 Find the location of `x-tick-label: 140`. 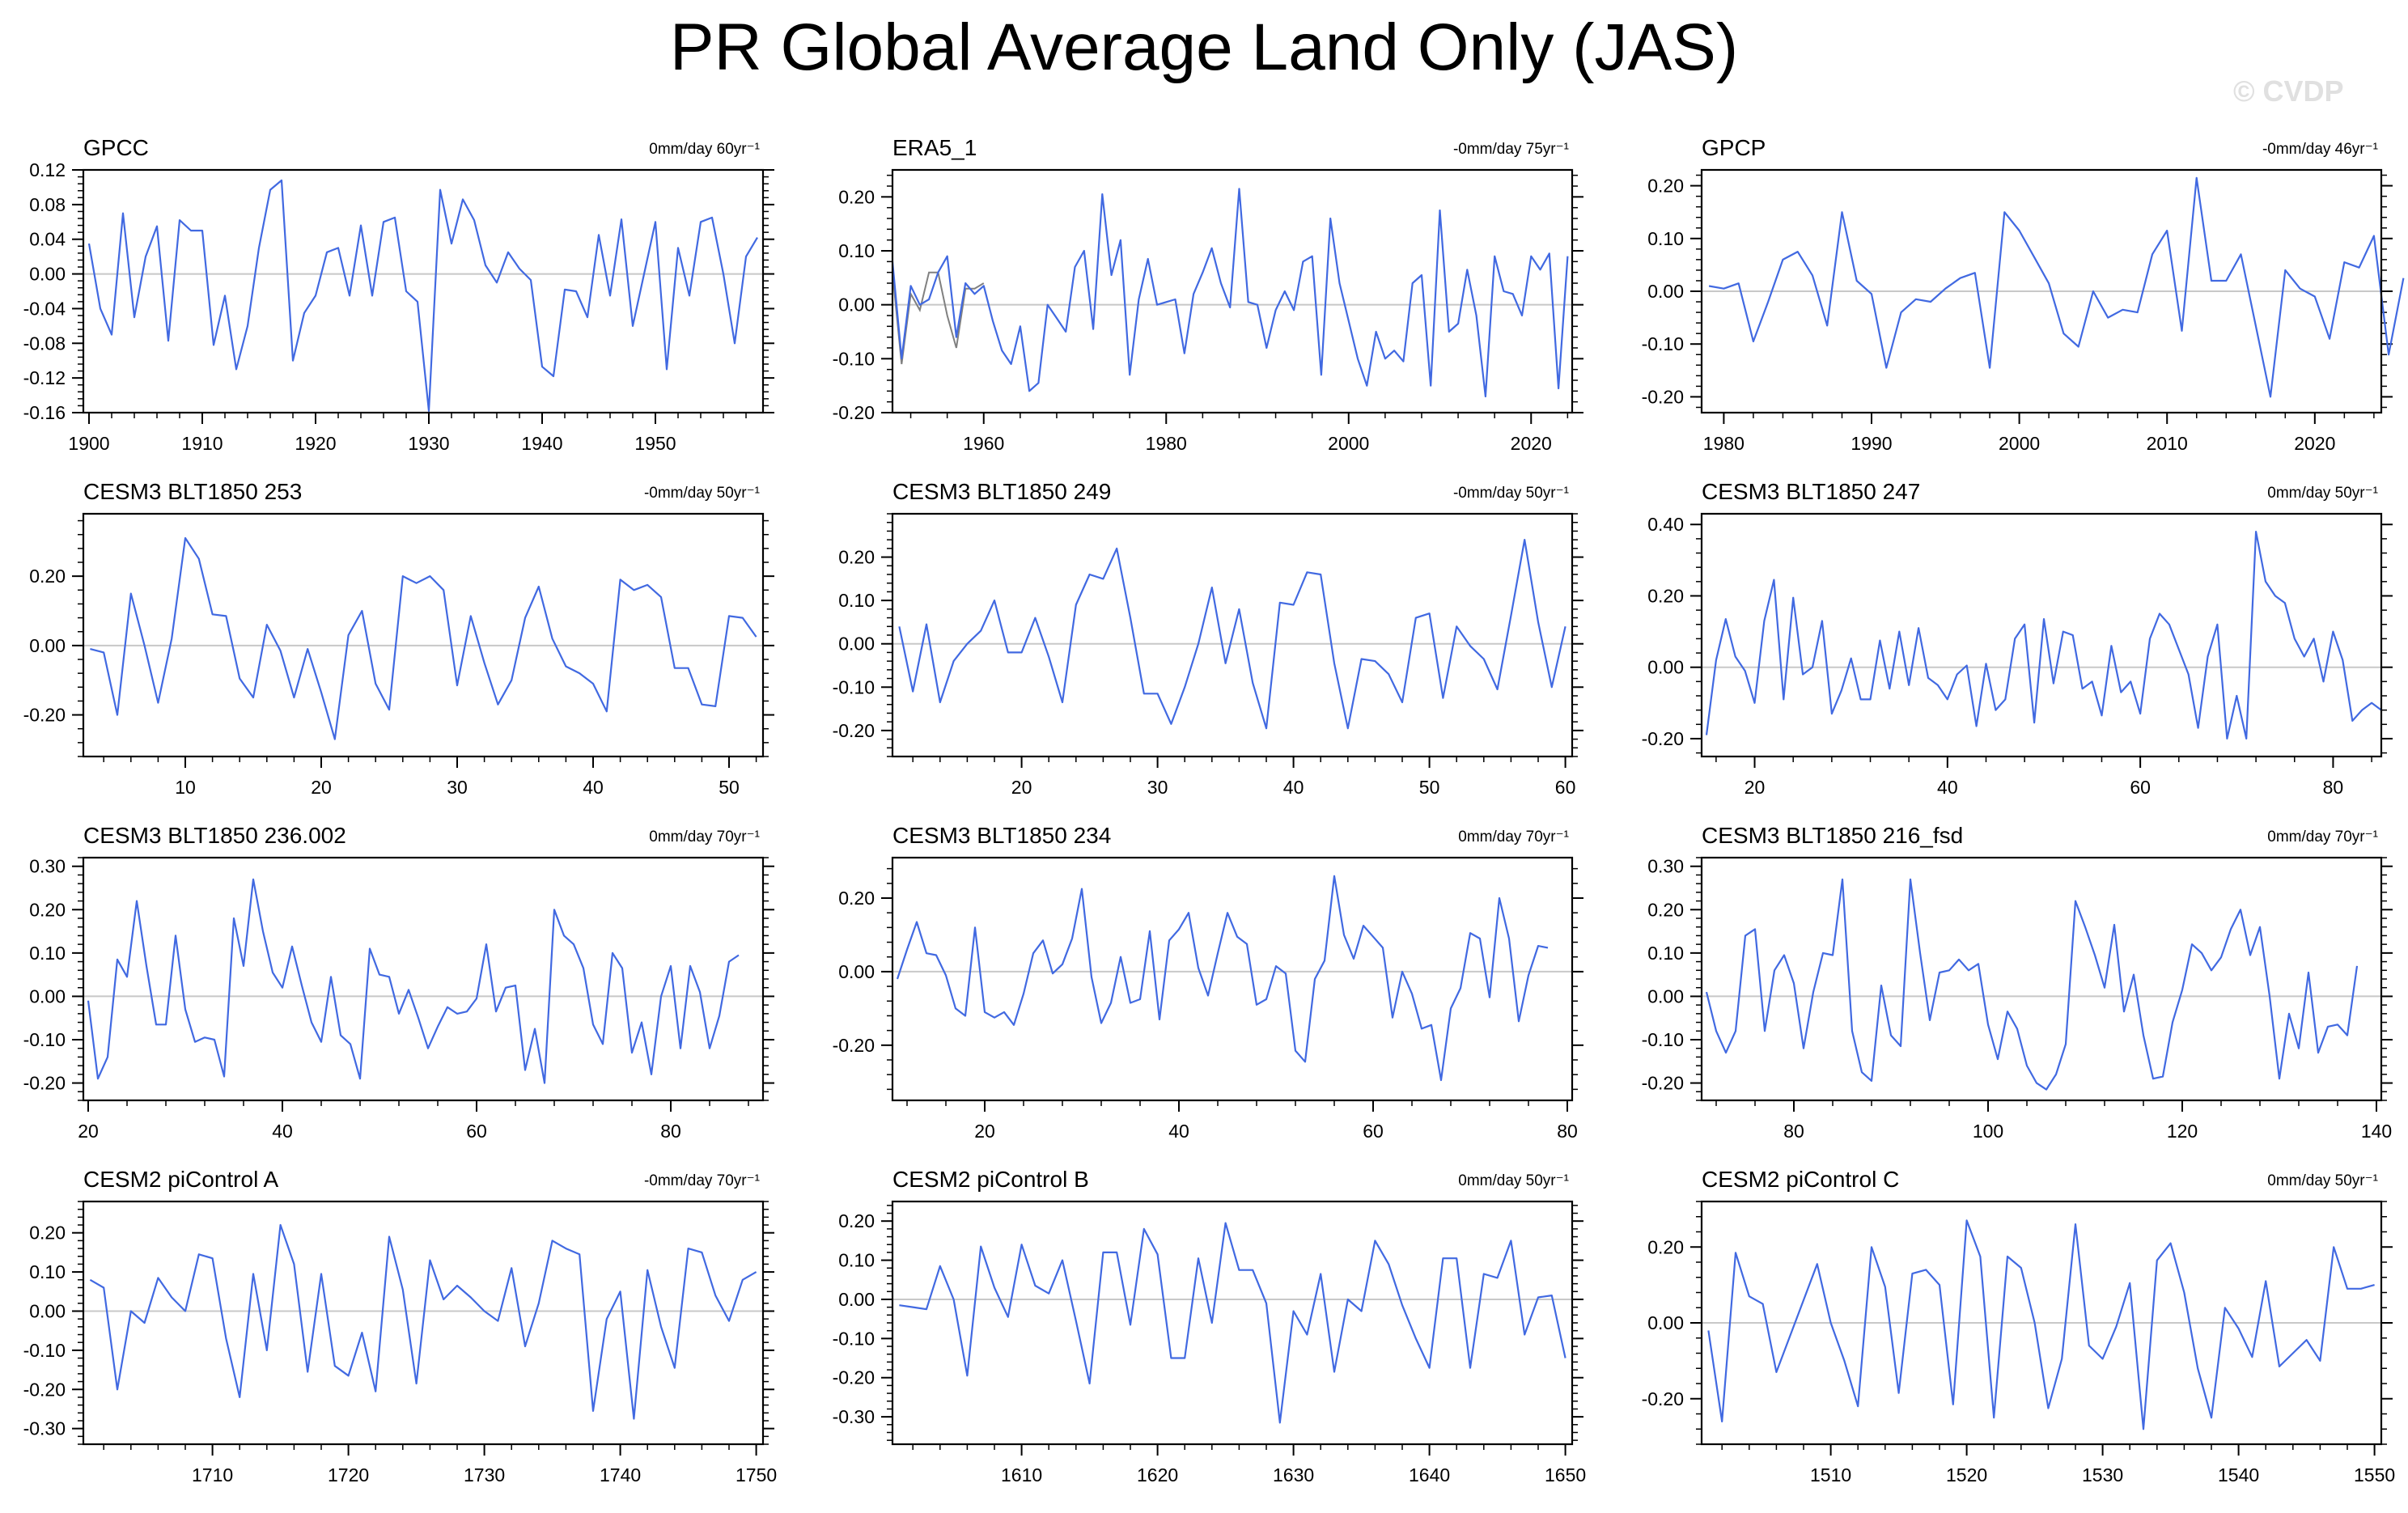

x-tick-label: 140 is located at coordinates (2376, 1131).